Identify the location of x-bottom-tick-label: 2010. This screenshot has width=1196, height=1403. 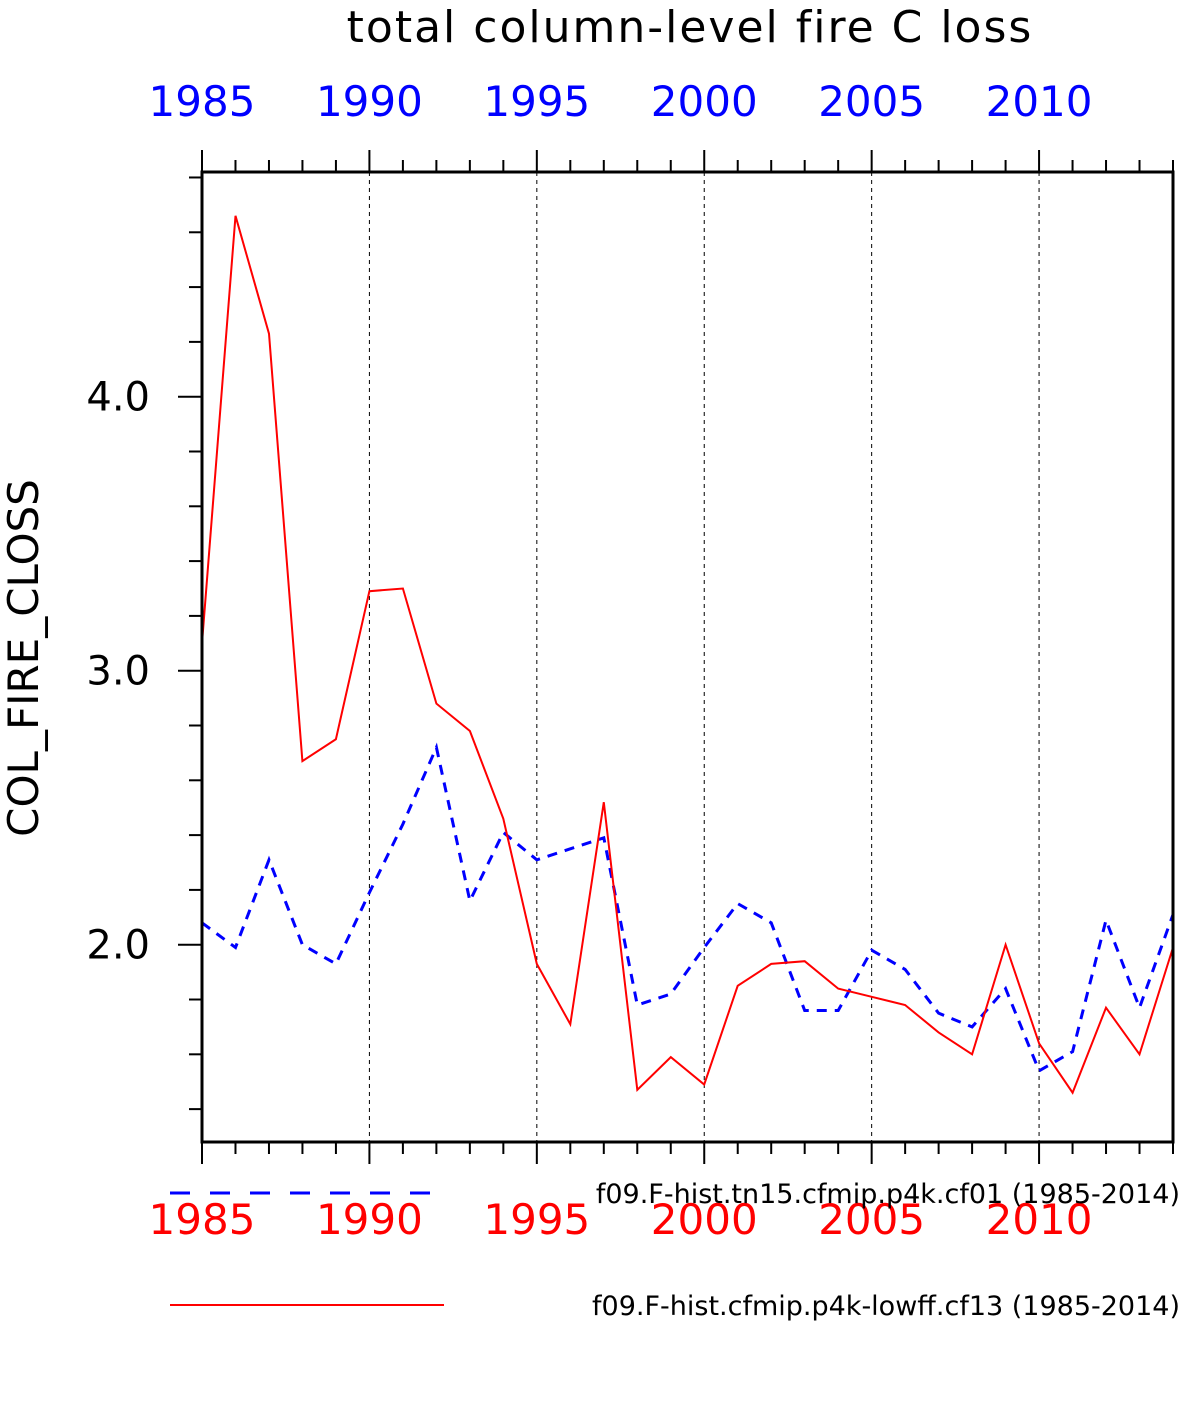
(1039, 1219).